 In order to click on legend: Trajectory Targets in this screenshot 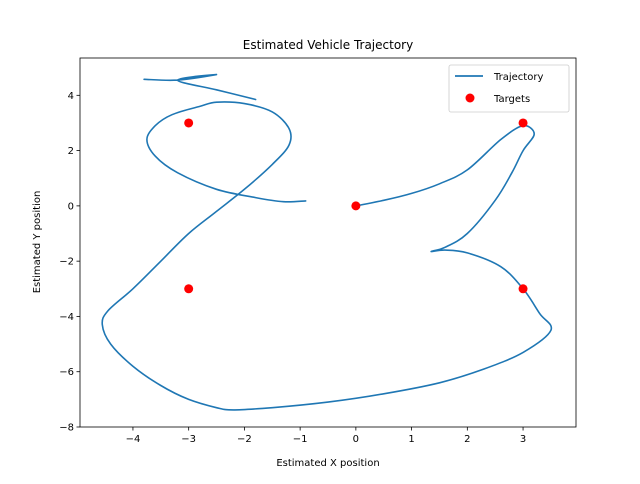, I will do `click(509, 88)`.